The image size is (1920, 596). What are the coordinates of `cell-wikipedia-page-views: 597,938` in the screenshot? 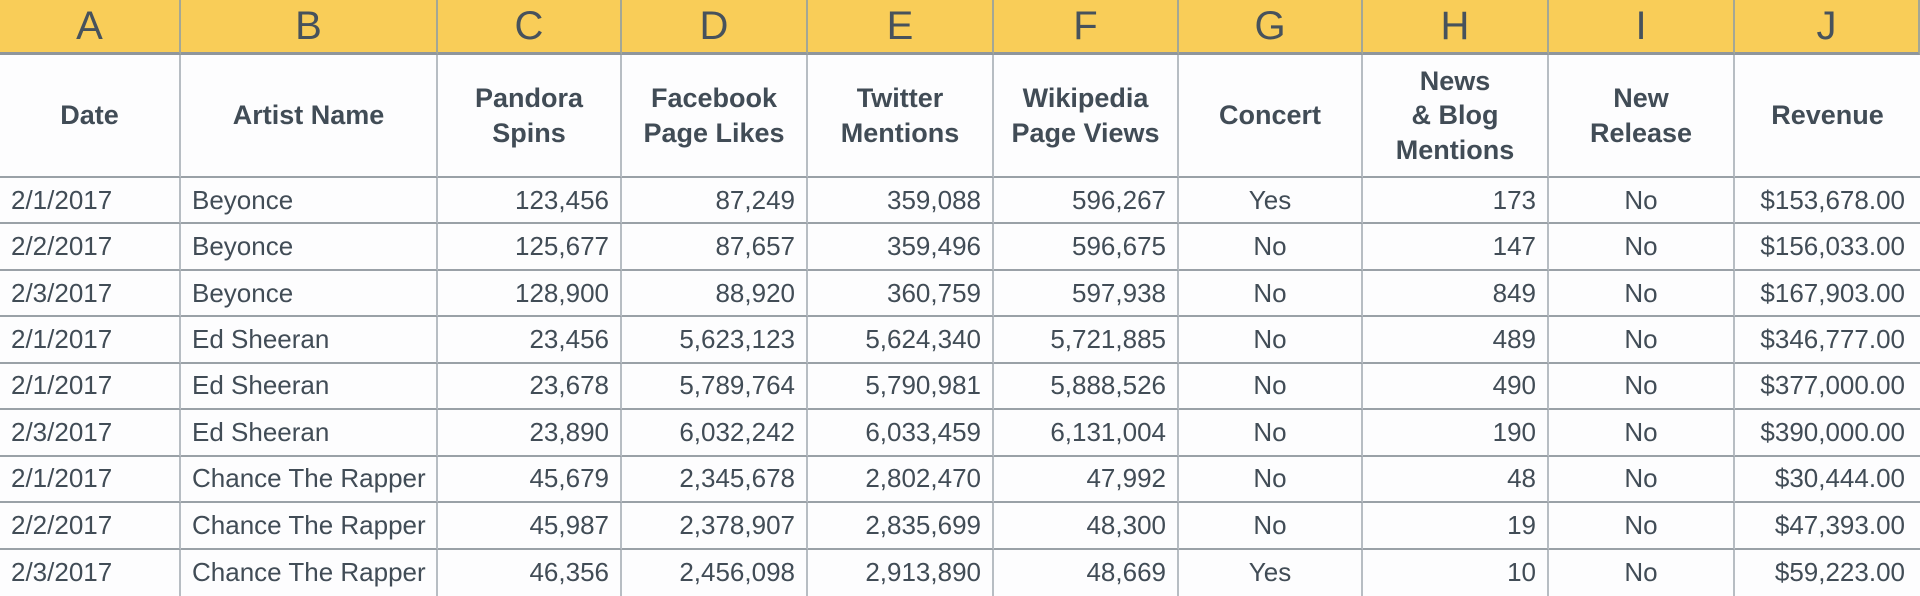 It's located at (1086, 294).